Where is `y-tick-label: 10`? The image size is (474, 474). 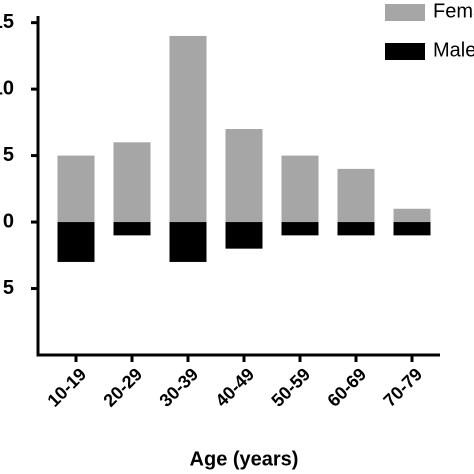 y-tick-label: 10 is located at coordinates (7, 88).